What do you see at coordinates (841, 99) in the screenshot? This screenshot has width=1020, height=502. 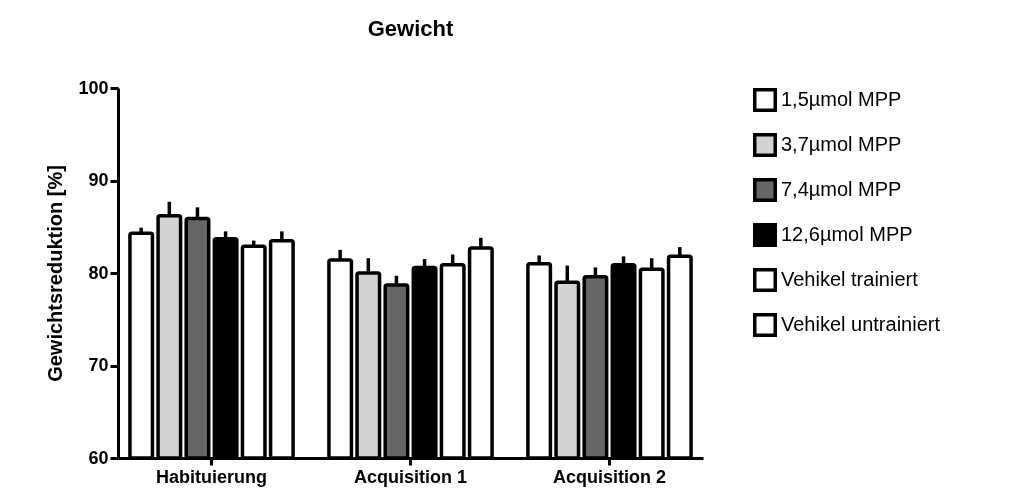 I see `legend-label: 1,5µmol MPP` at bounding box center [841, 99].